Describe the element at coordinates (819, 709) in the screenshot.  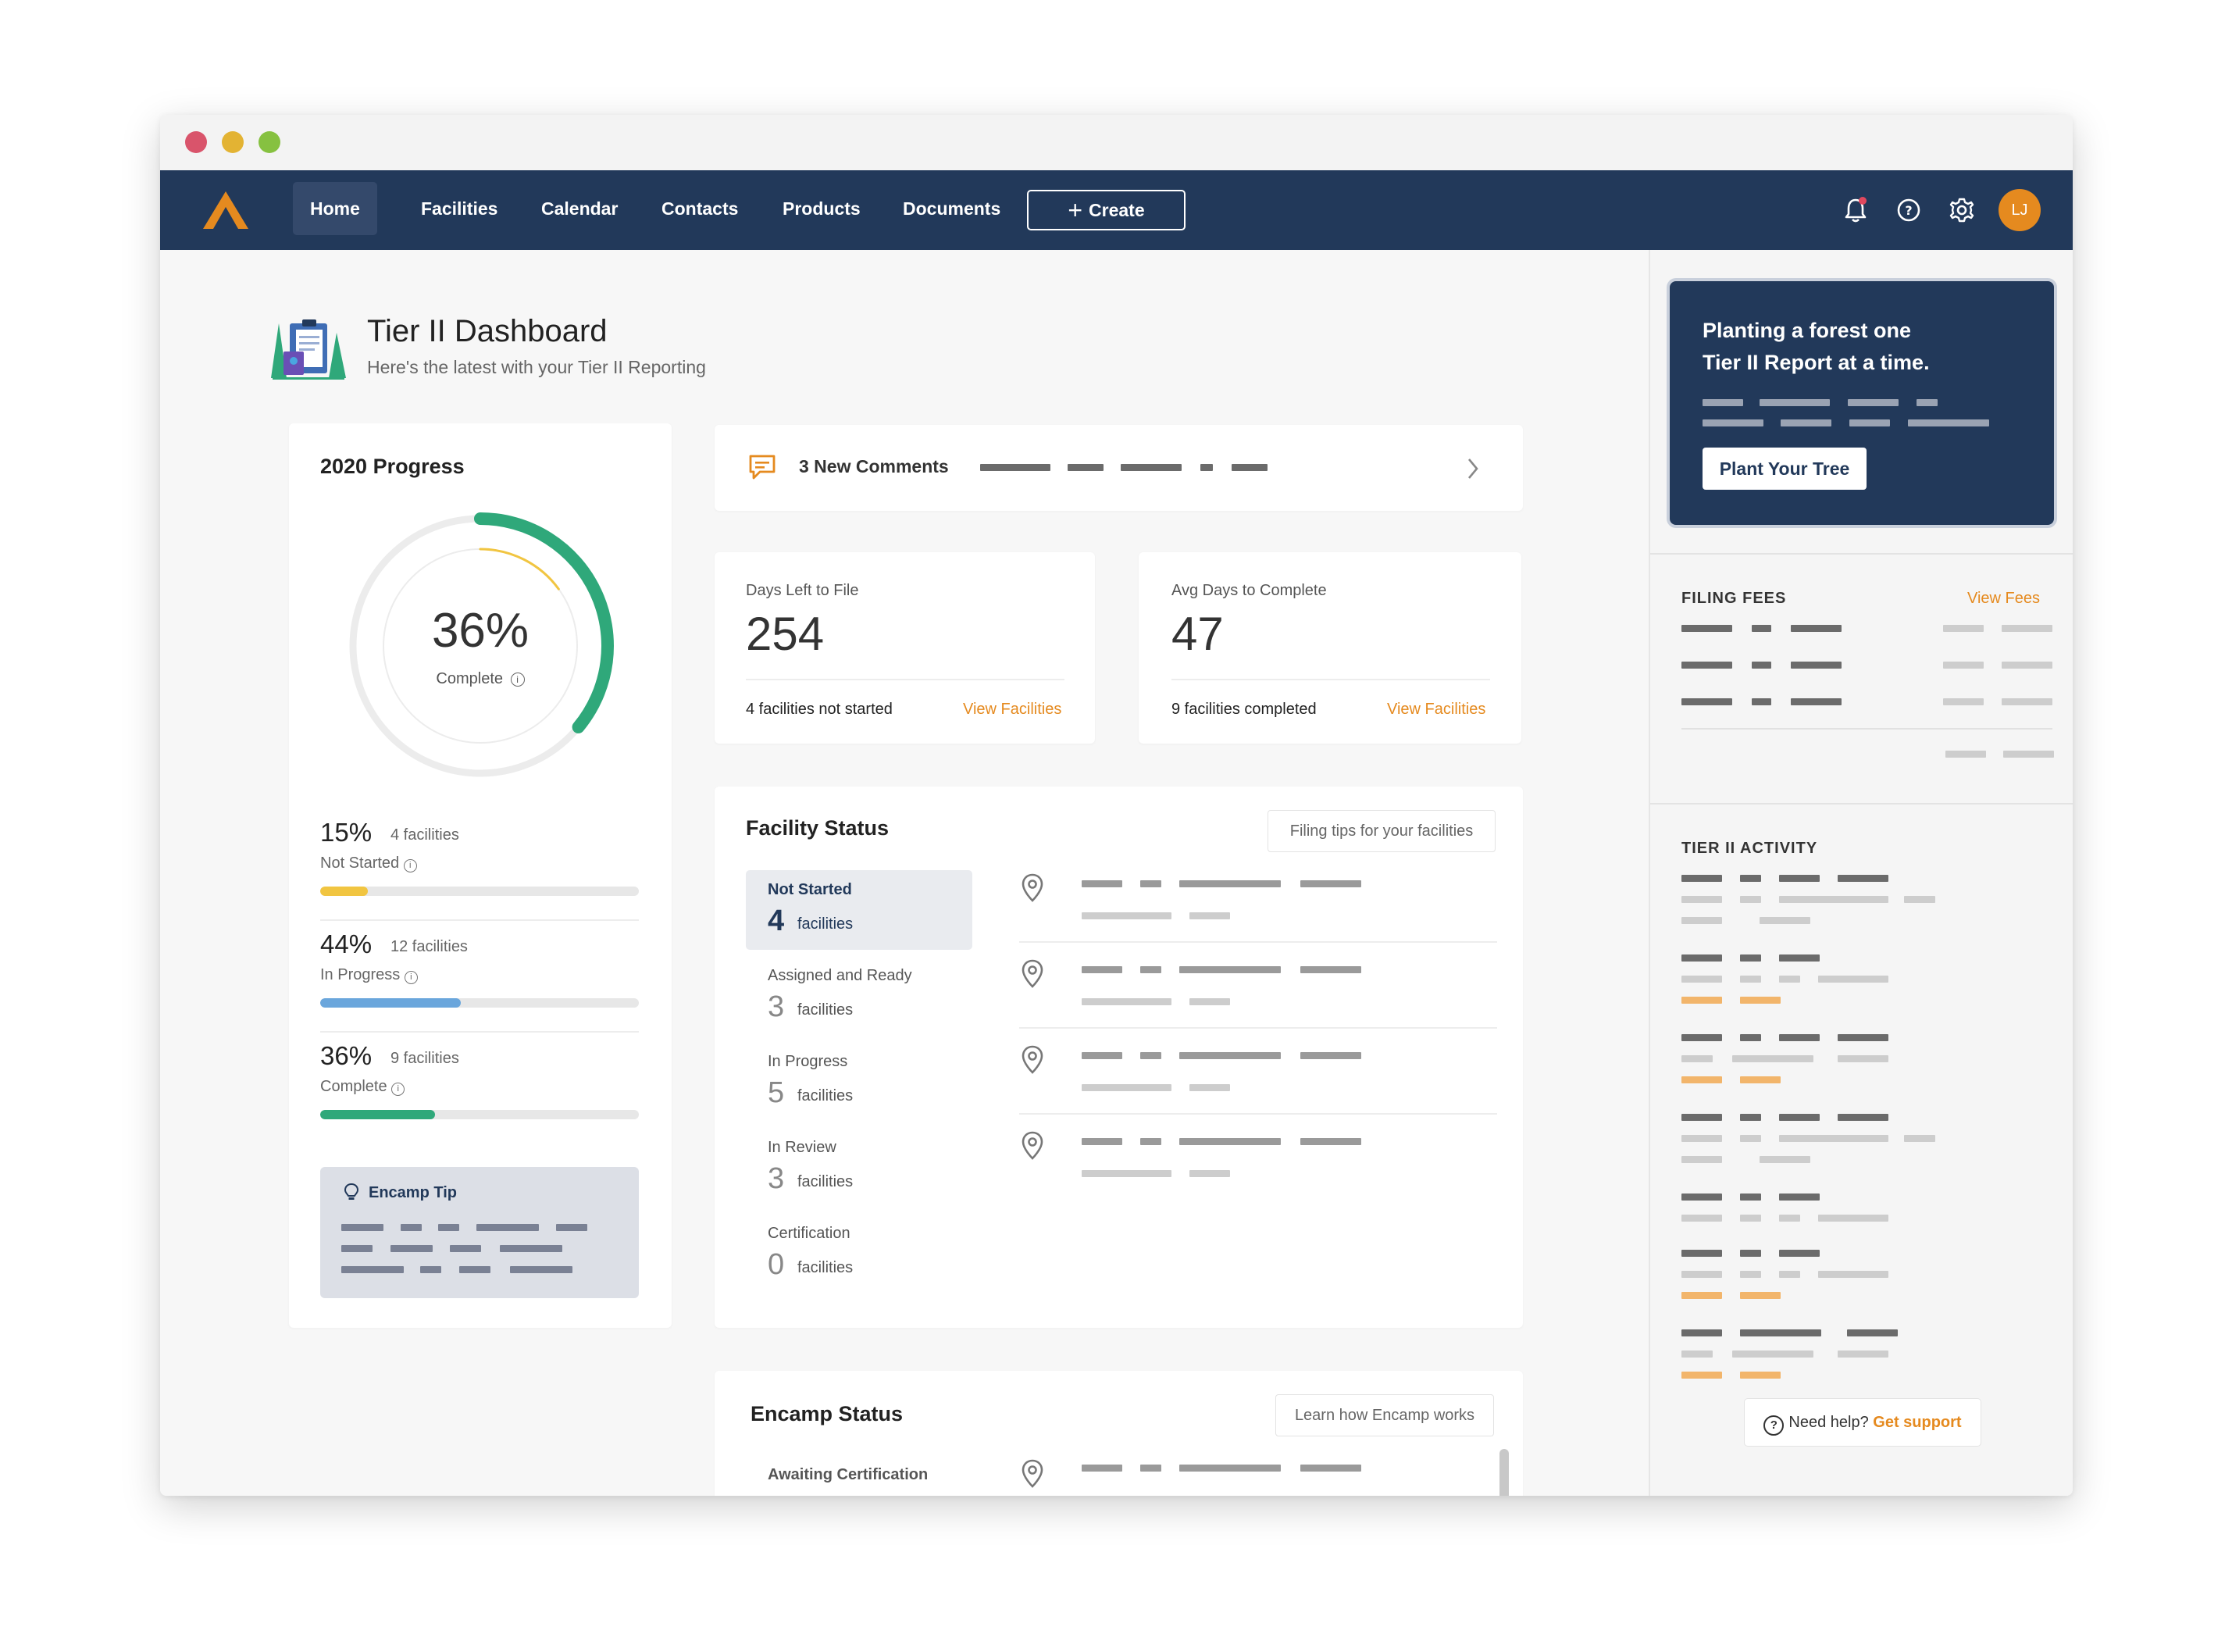
I see `stat-footer: 4 facilities not started` at that location.